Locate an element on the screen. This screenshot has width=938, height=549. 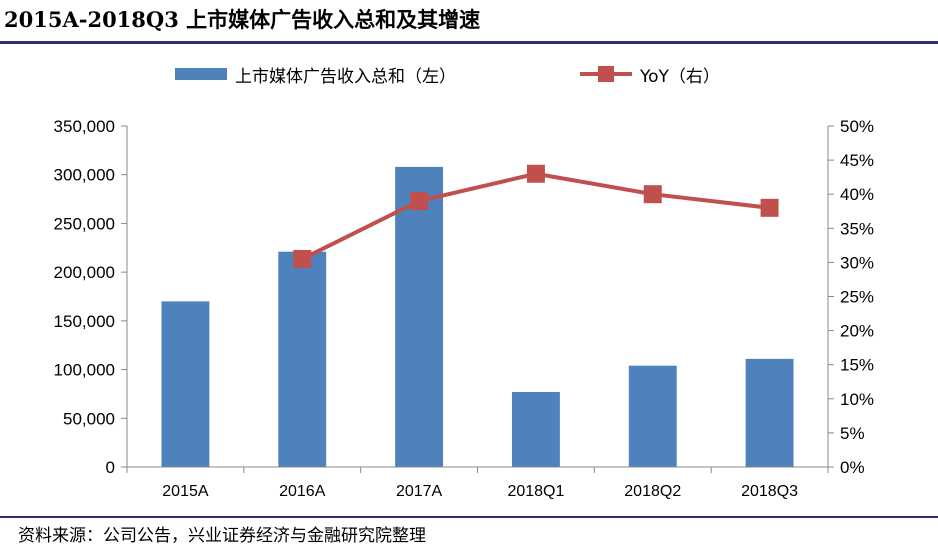
y-left-tick-label: 200,000 is located at coordinates (84, 272).